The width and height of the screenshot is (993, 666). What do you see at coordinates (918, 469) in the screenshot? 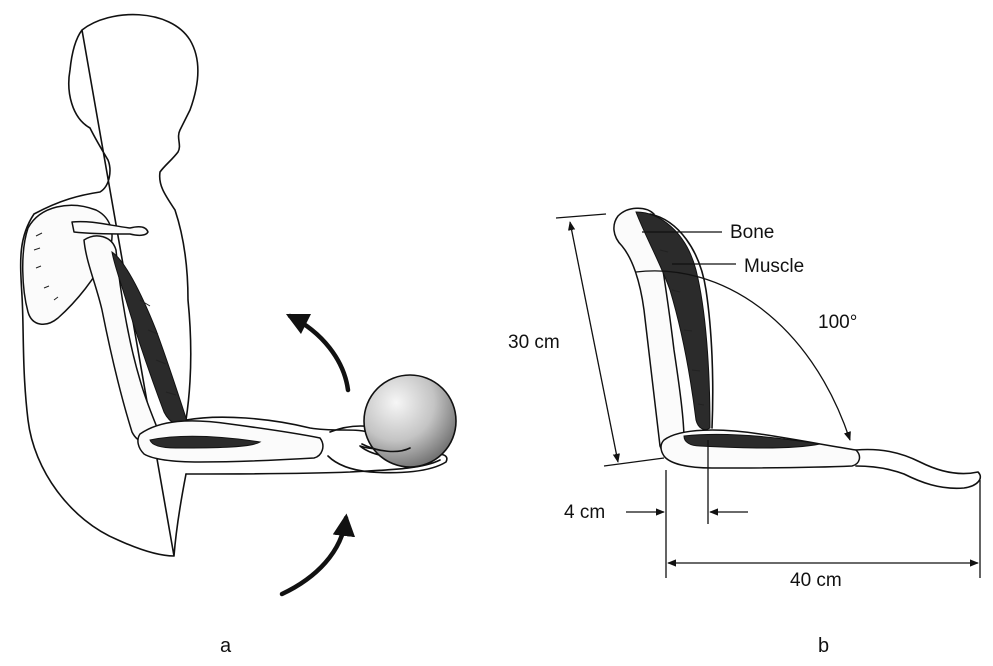
I see `hand-b` at bounding box center [918, 469].